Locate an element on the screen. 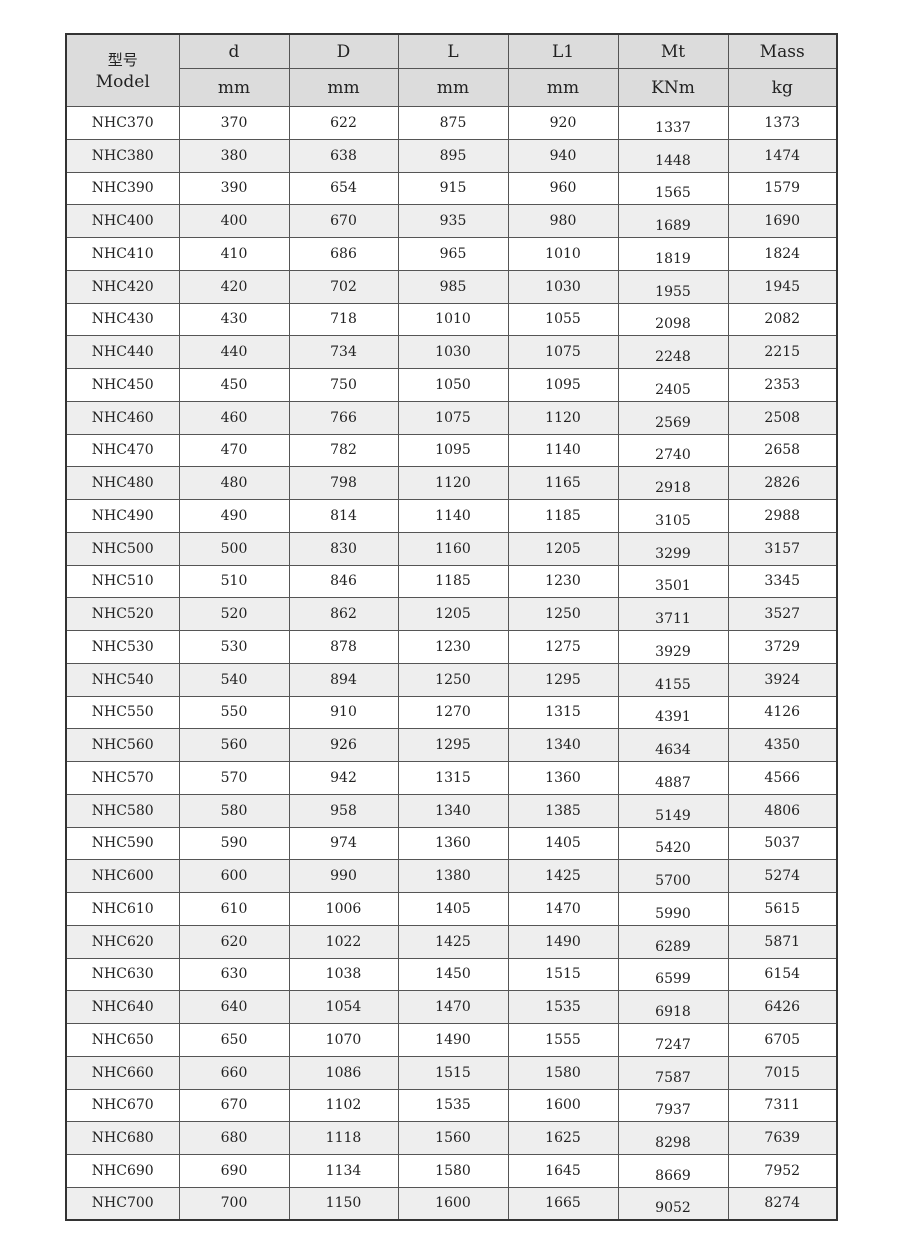 The height and width of the screenshot is (1252, 901). cell-model: NHC660 is located at coordinates (122, 1072).